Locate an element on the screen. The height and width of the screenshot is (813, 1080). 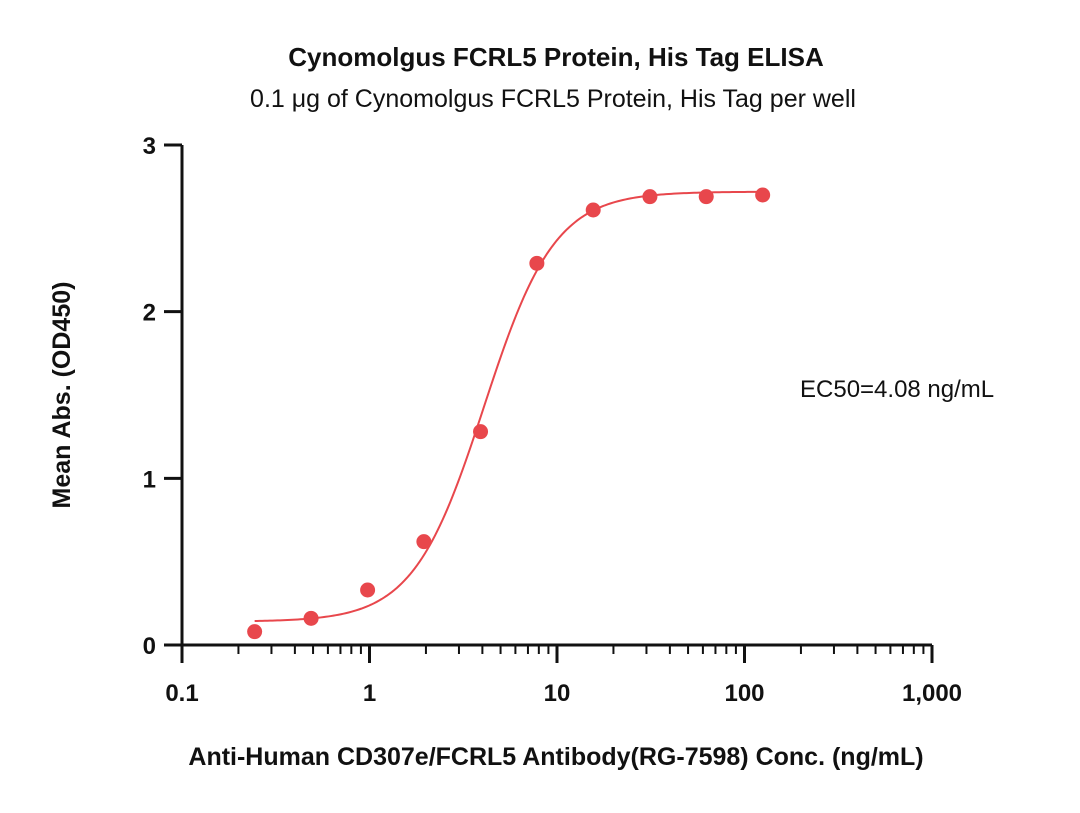
x-tick-label: 1 is located at coordinates (369, 693).